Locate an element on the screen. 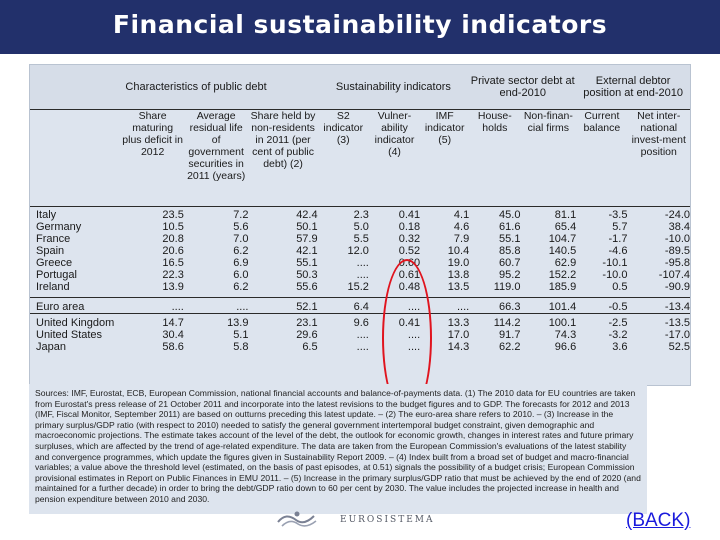  table-cell: 20.6 is located at coordinates (173, 251).